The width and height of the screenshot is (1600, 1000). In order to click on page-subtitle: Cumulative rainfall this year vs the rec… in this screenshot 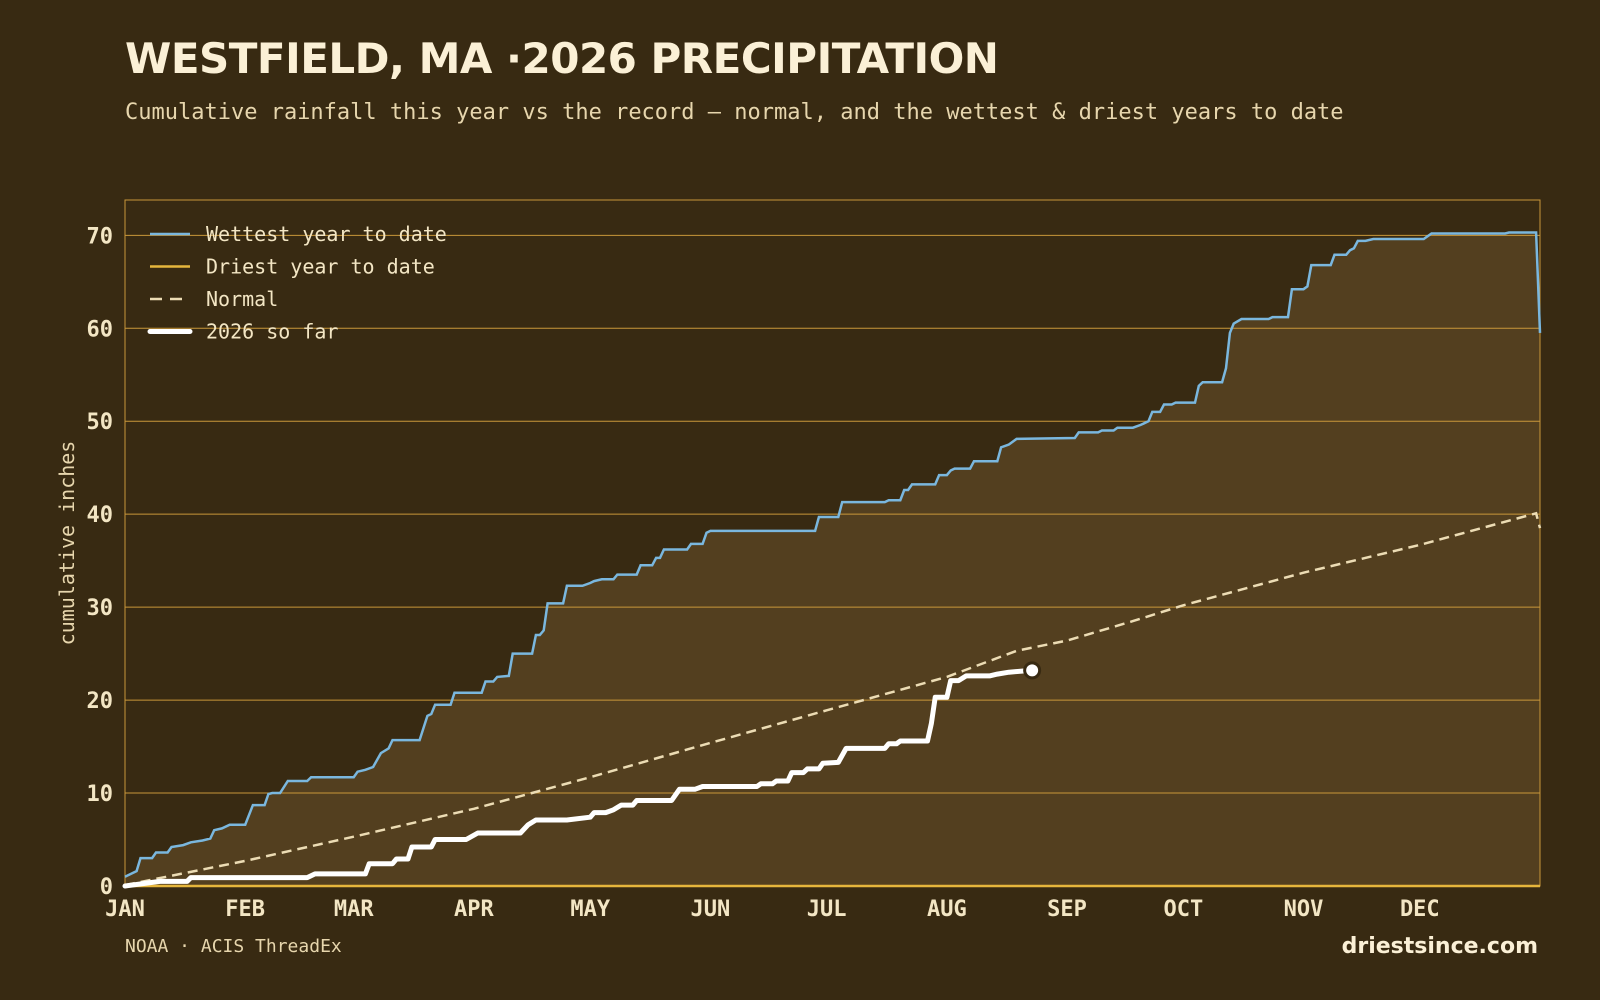, I will do `click(734, 112)`.